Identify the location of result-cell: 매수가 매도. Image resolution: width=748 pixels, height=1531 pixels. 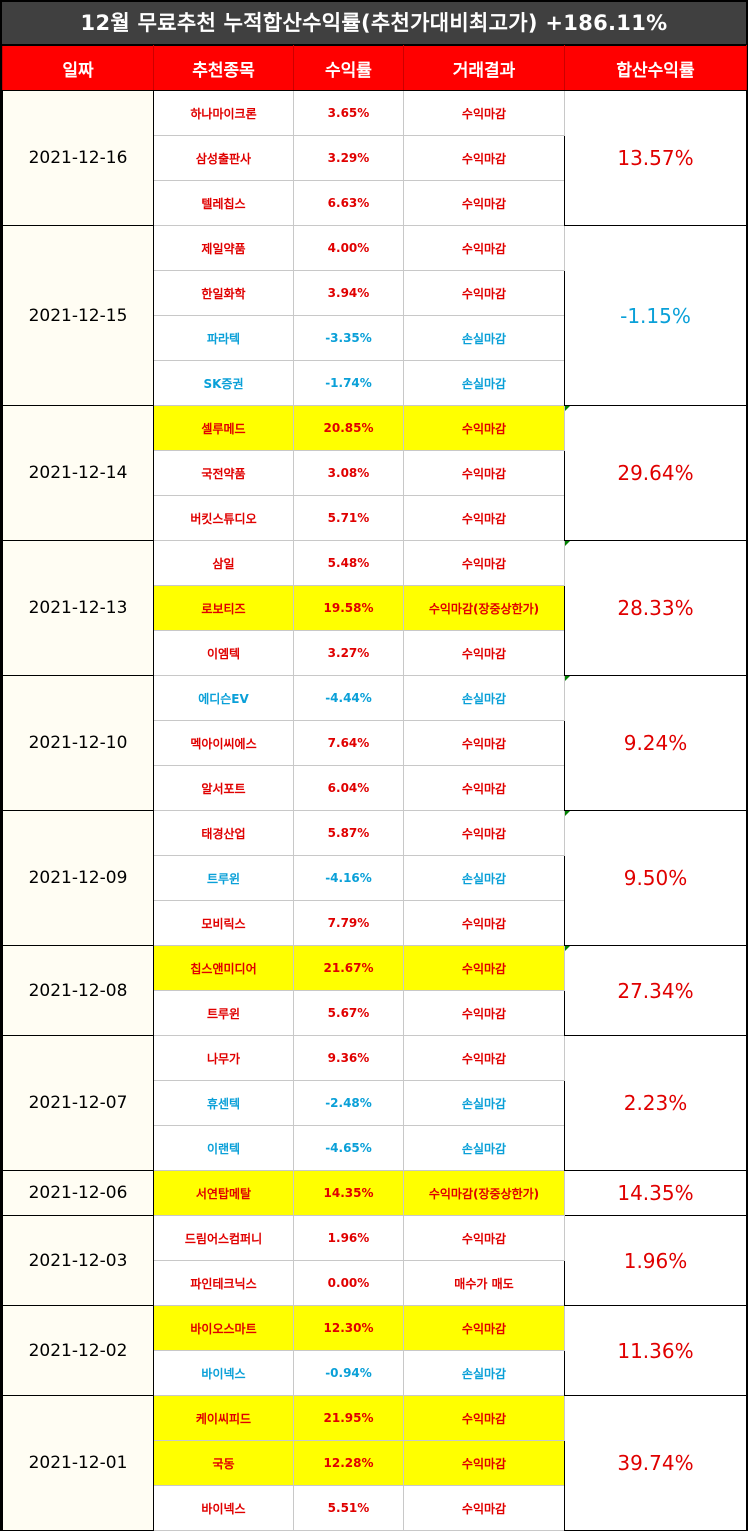
(484, 1283).